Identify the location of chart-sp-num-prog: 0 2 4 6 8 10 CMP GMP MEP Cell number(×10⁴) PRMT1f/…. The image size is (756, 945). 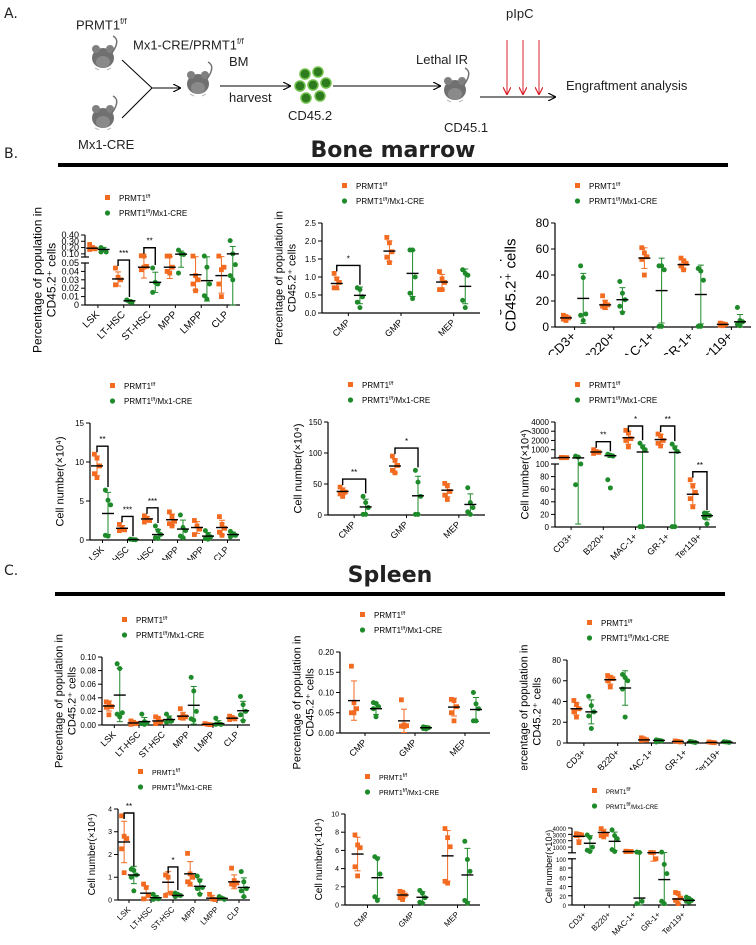
(397, 851).